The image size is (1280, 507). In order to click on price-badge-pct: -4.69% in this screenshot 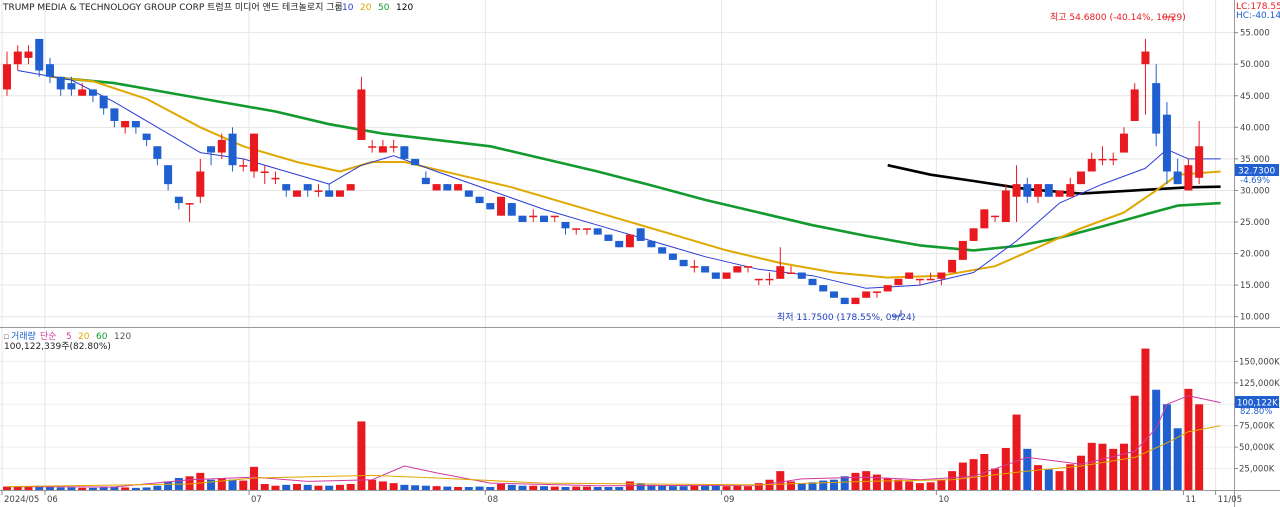, I will do `click(1255, 181)`.